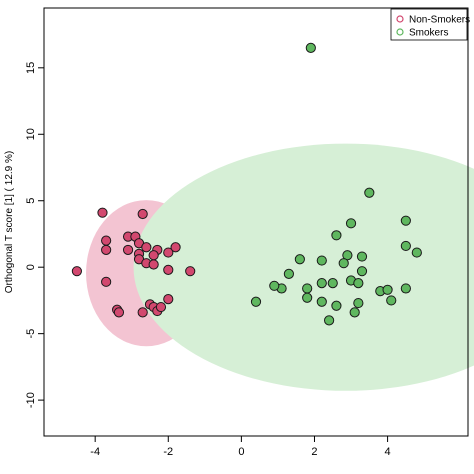 The width and height of the screenshot is (474, 474). I want to click on y-axis: -10 -5 0 5 10 15, so click(34, 235).